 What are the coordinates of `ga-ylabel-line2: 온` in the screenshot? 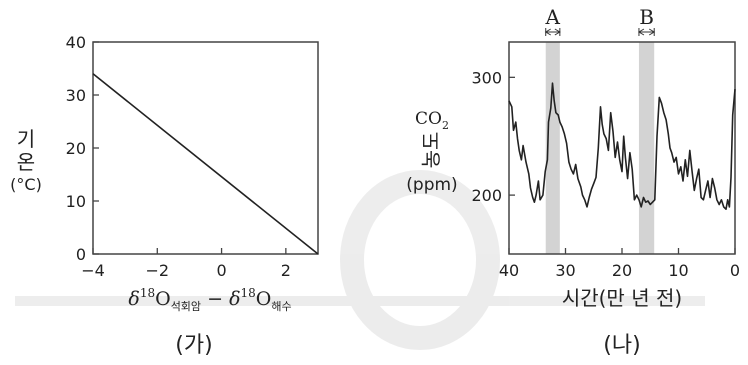 It's located at (26, 162).